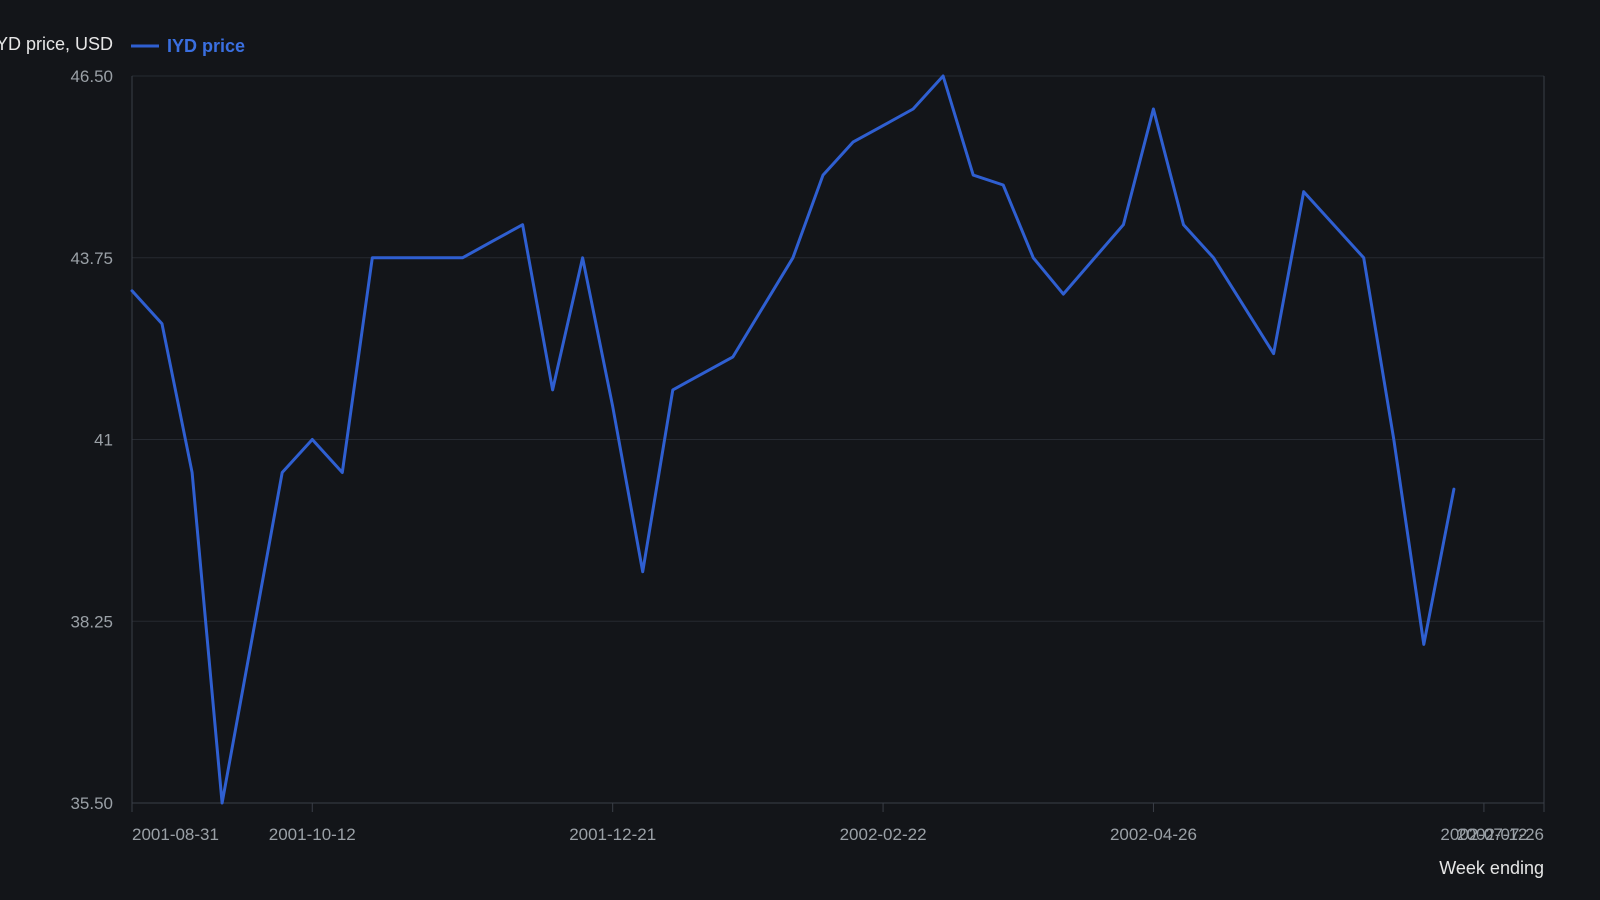  I want to click on x-tick-label: 2002-07-26, so click(1500, 834).